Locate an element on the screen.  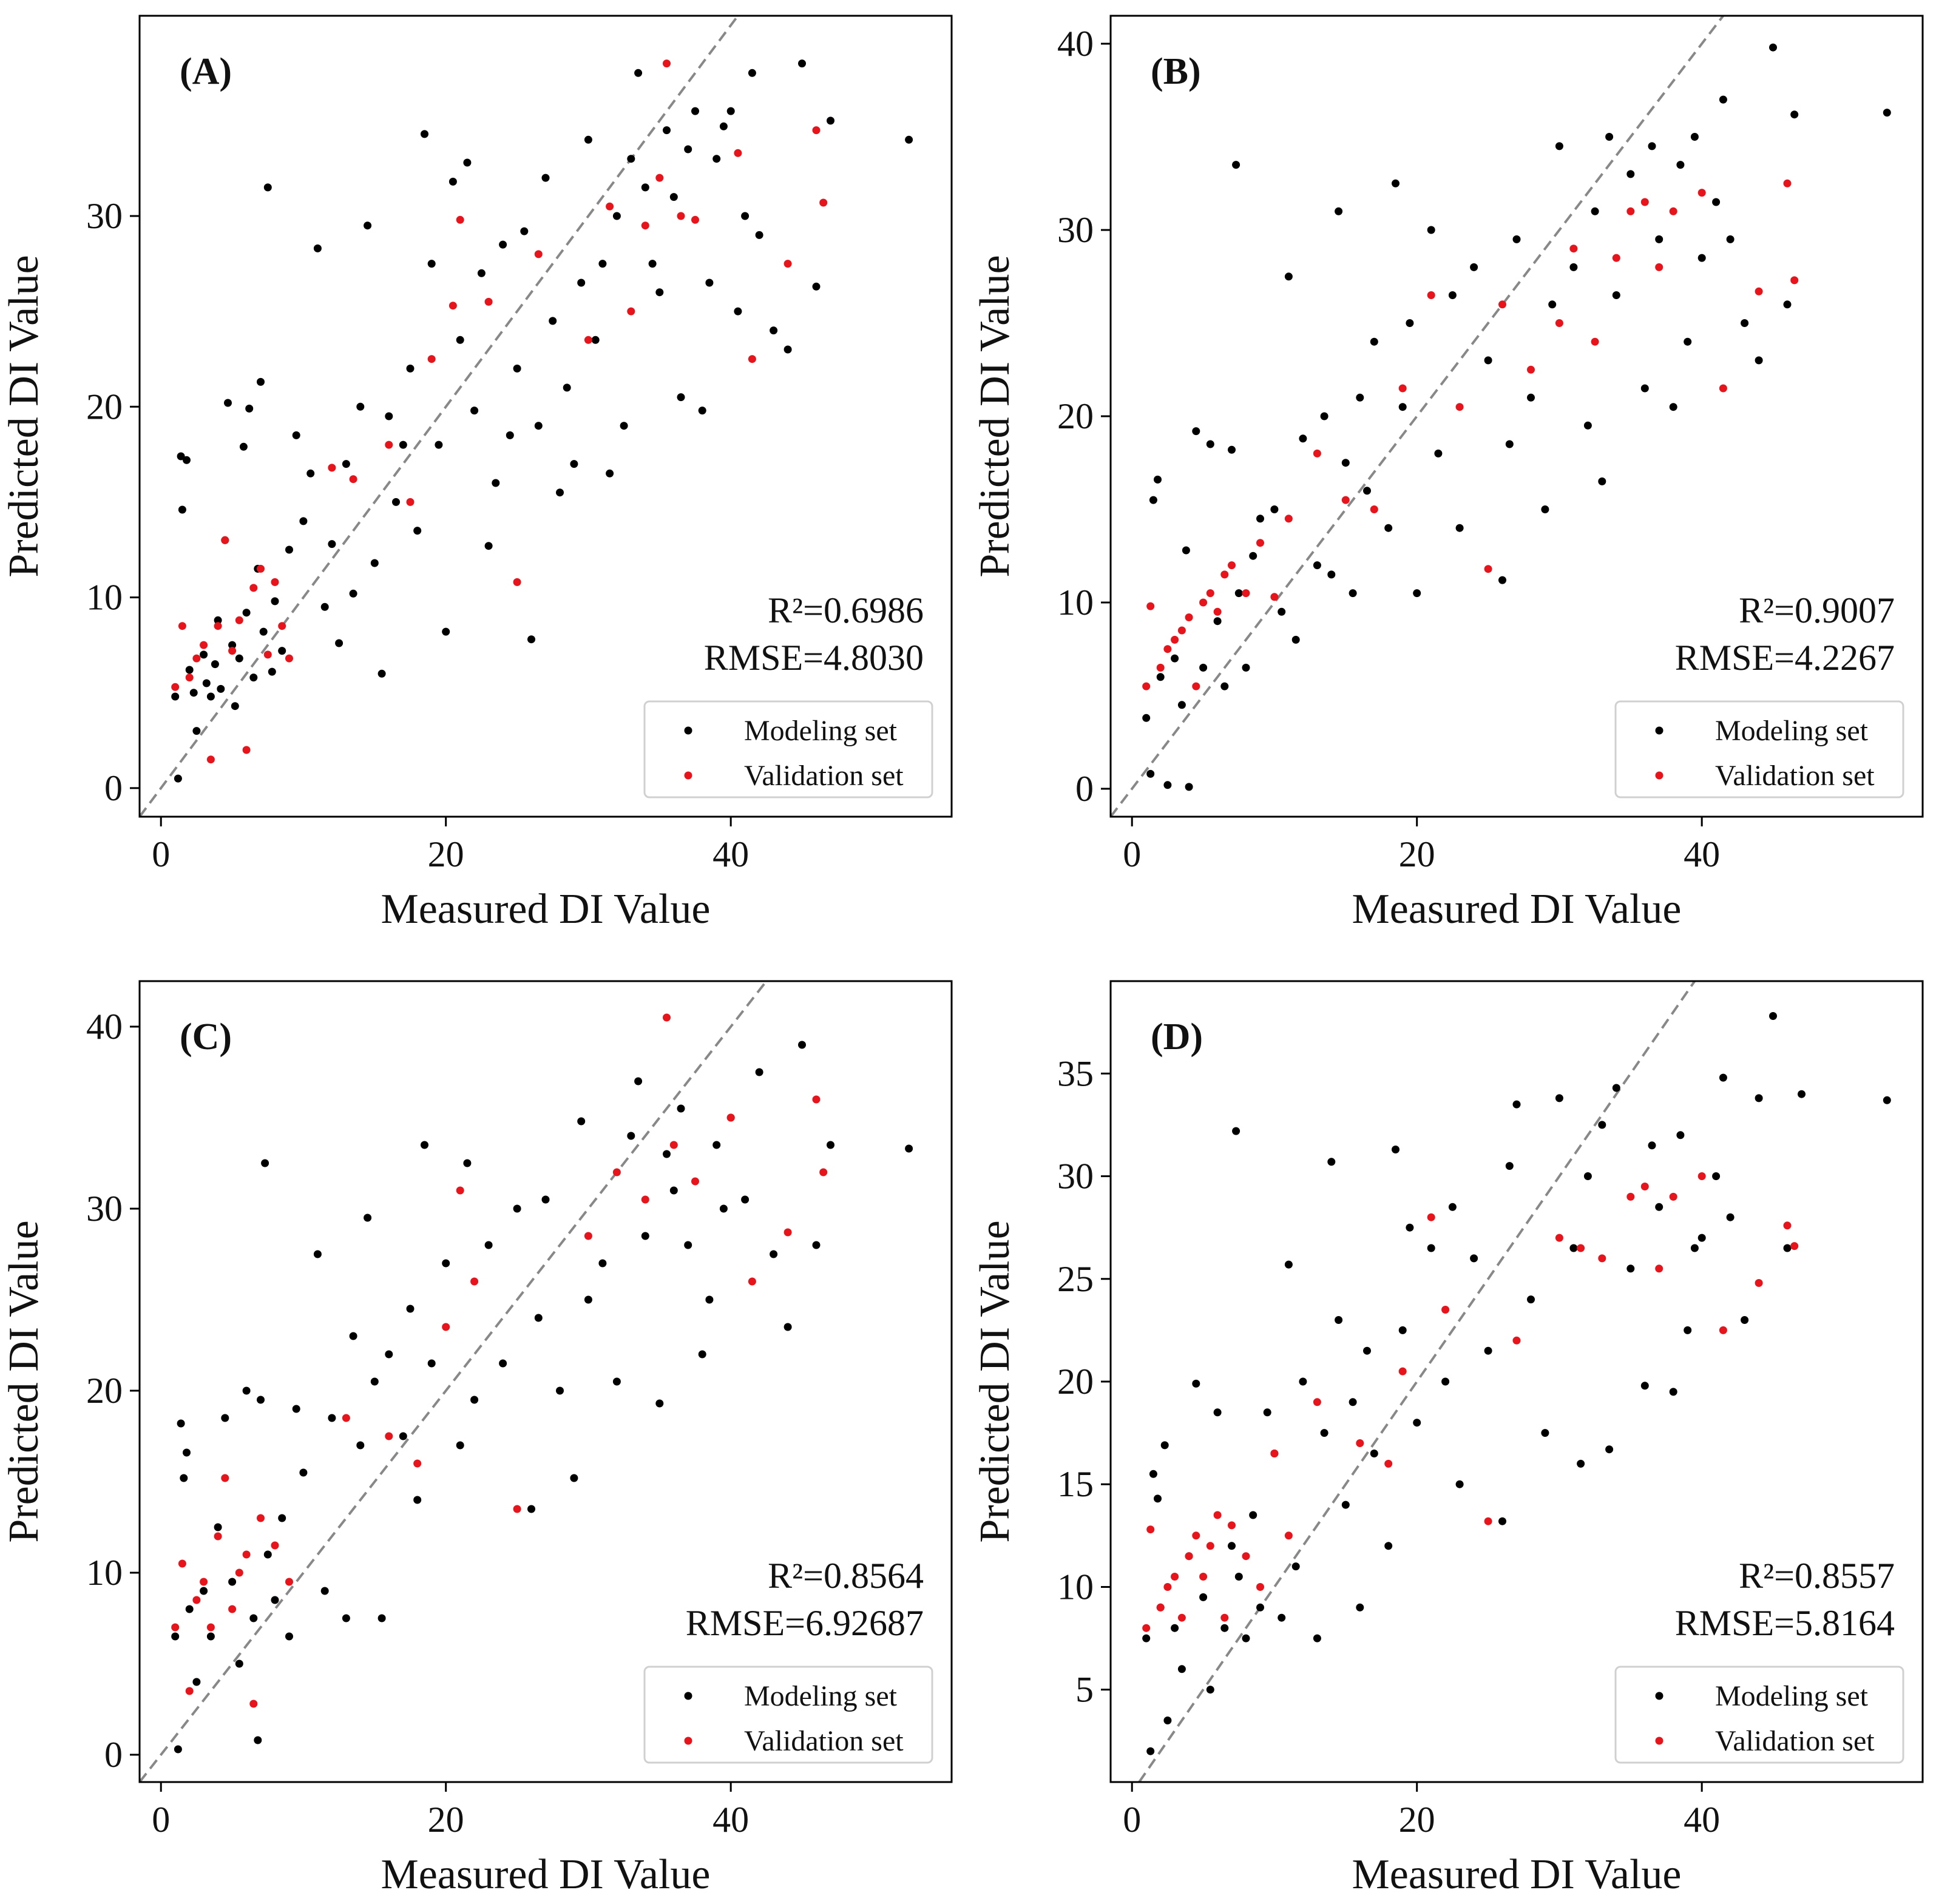
validation-set-series is located at coordinates (499, 411).